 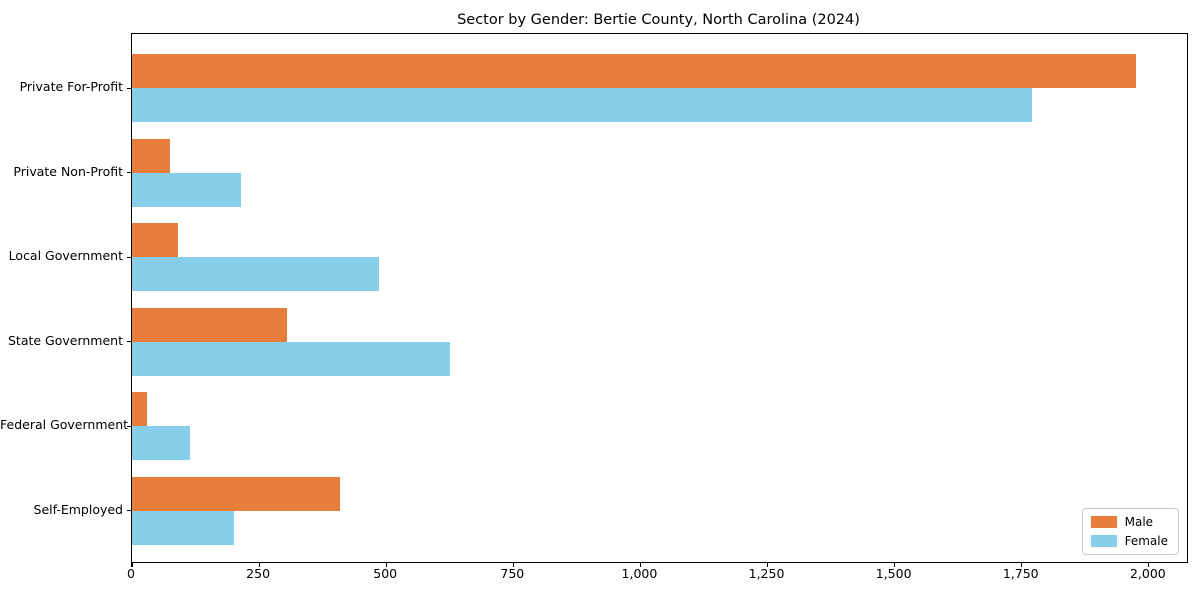 What do you see at coordinates (1149, 564) in the screenshot?
I see `x-tick-2,000` at bounding box center [1149, 564].